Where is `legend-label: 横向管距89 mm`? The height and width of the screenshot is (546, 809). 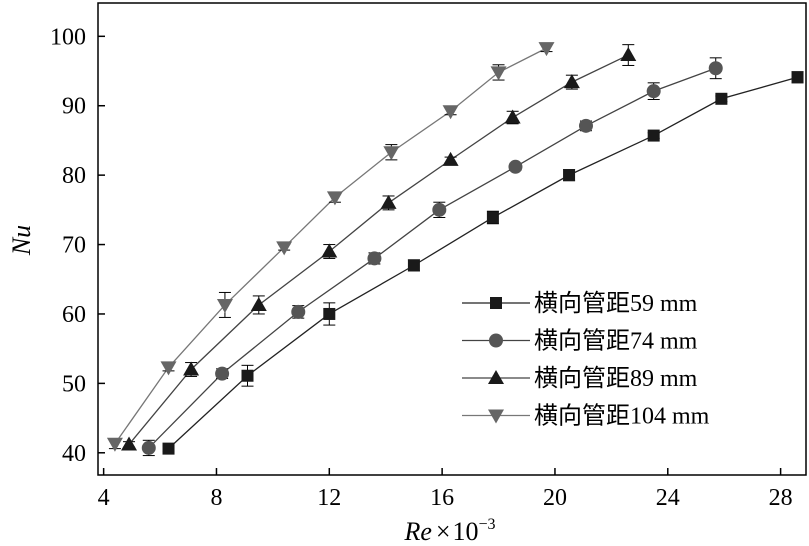
legend-label: 横向管距89 mm is located at coordinates (616, 378).